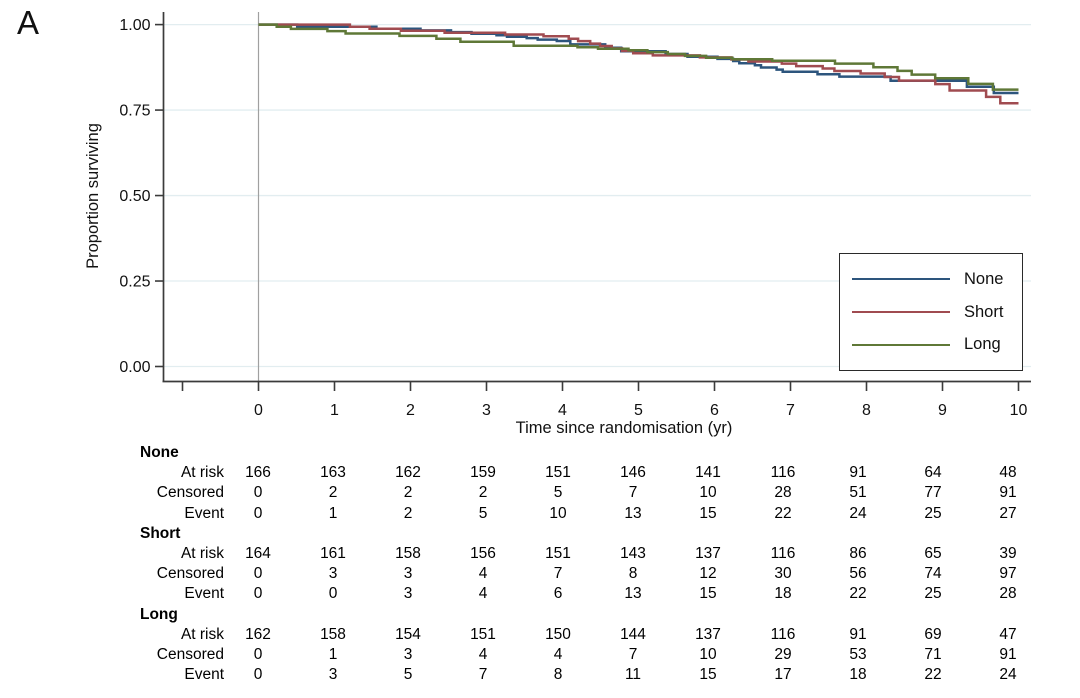  What do you see at coordinates (858, 553) in the screenshot?
I see `risk-value: 86` at bounding box center [858, 553].